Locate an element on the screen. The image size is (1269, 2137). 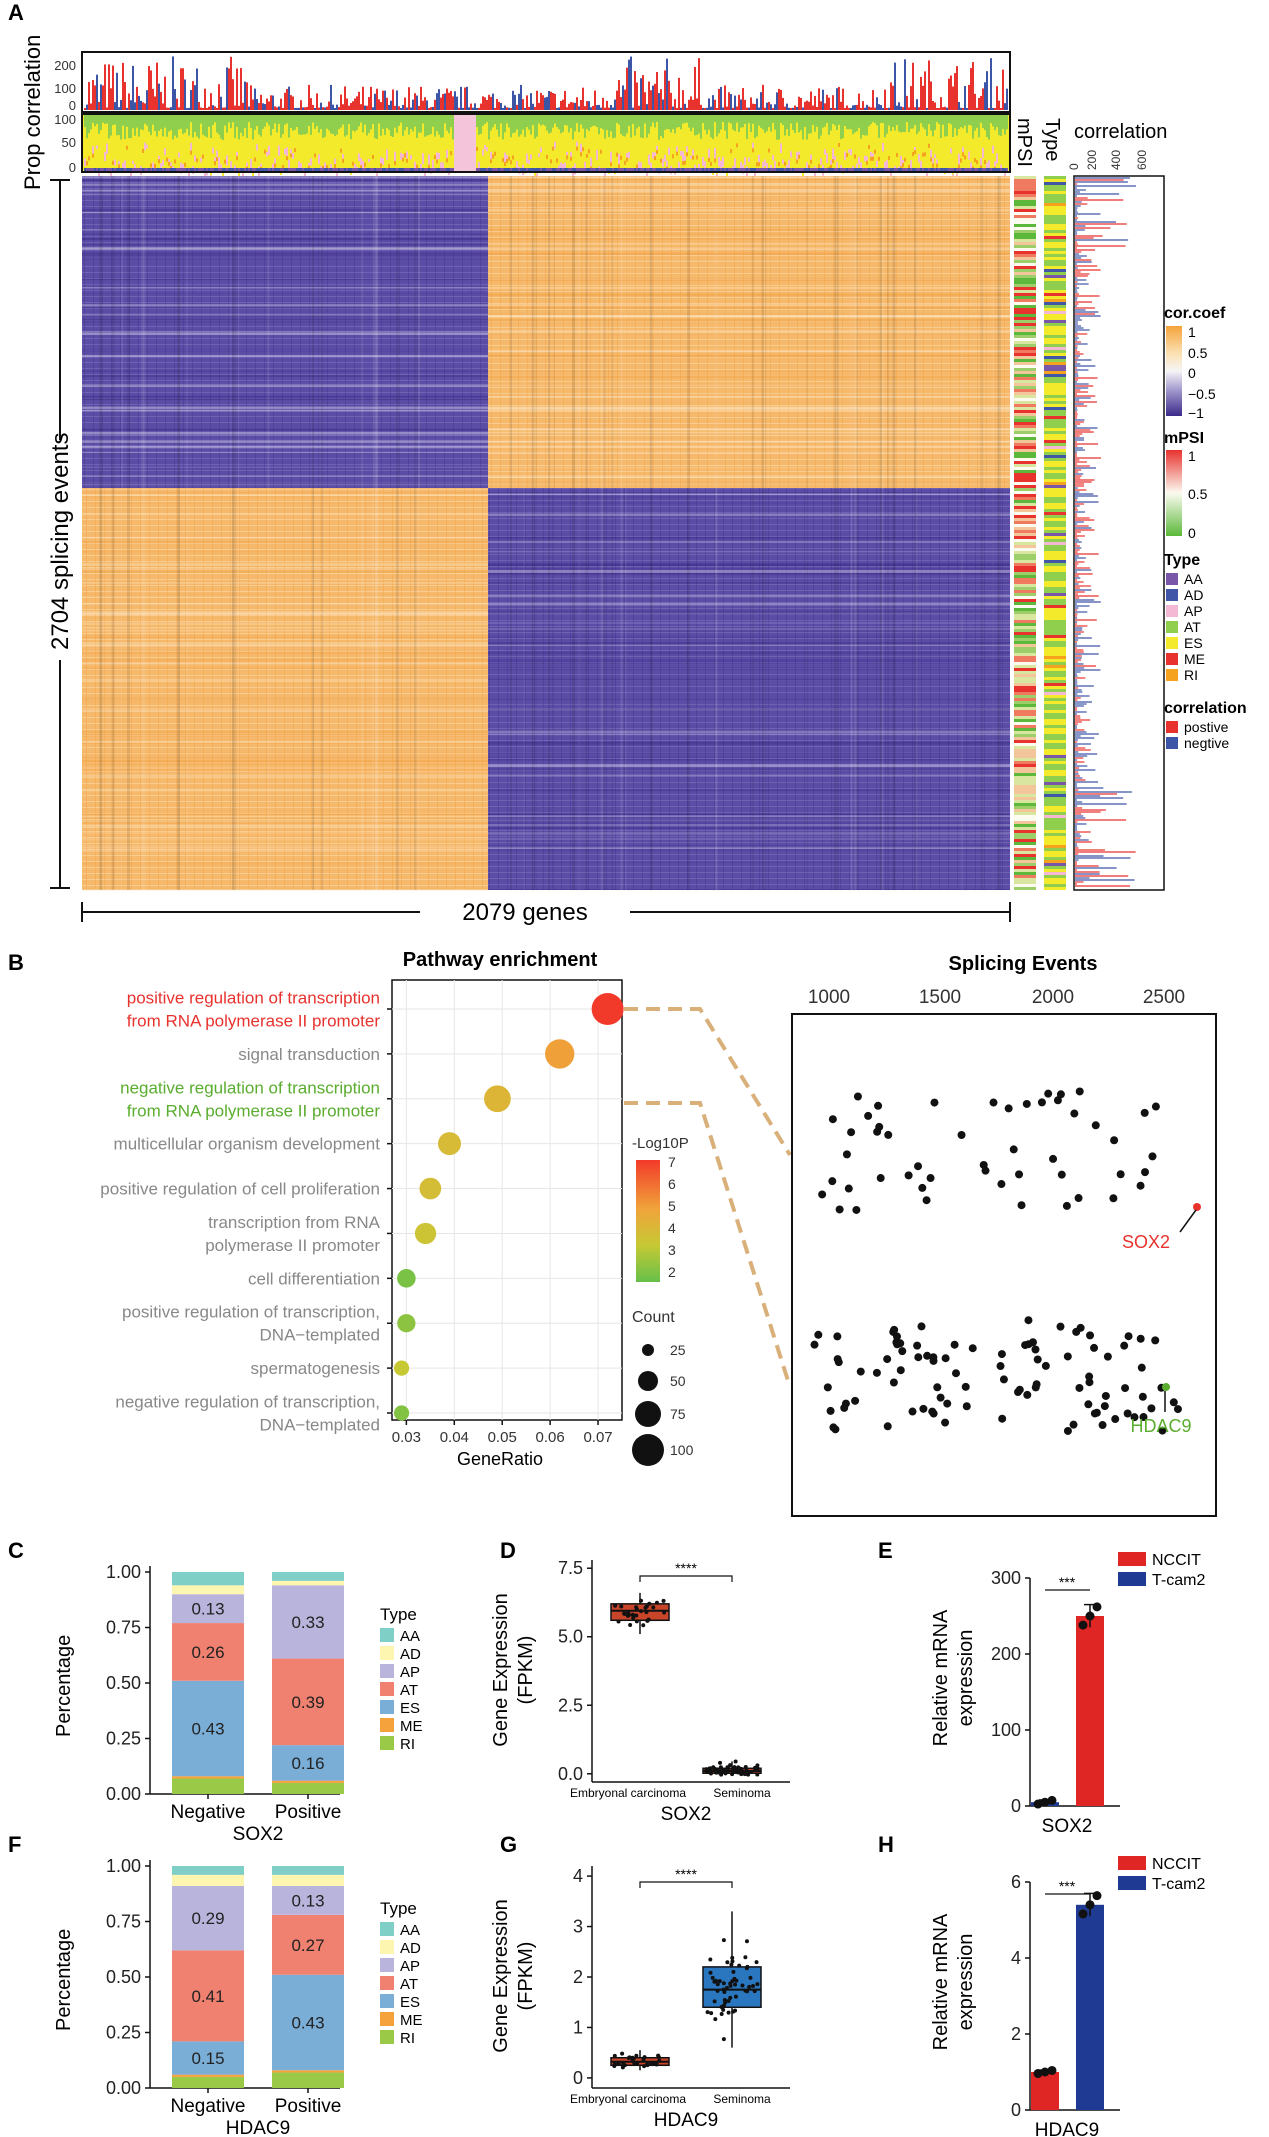
dot-x-tick-label: 0.05 is located at coordinates (502, 1437).